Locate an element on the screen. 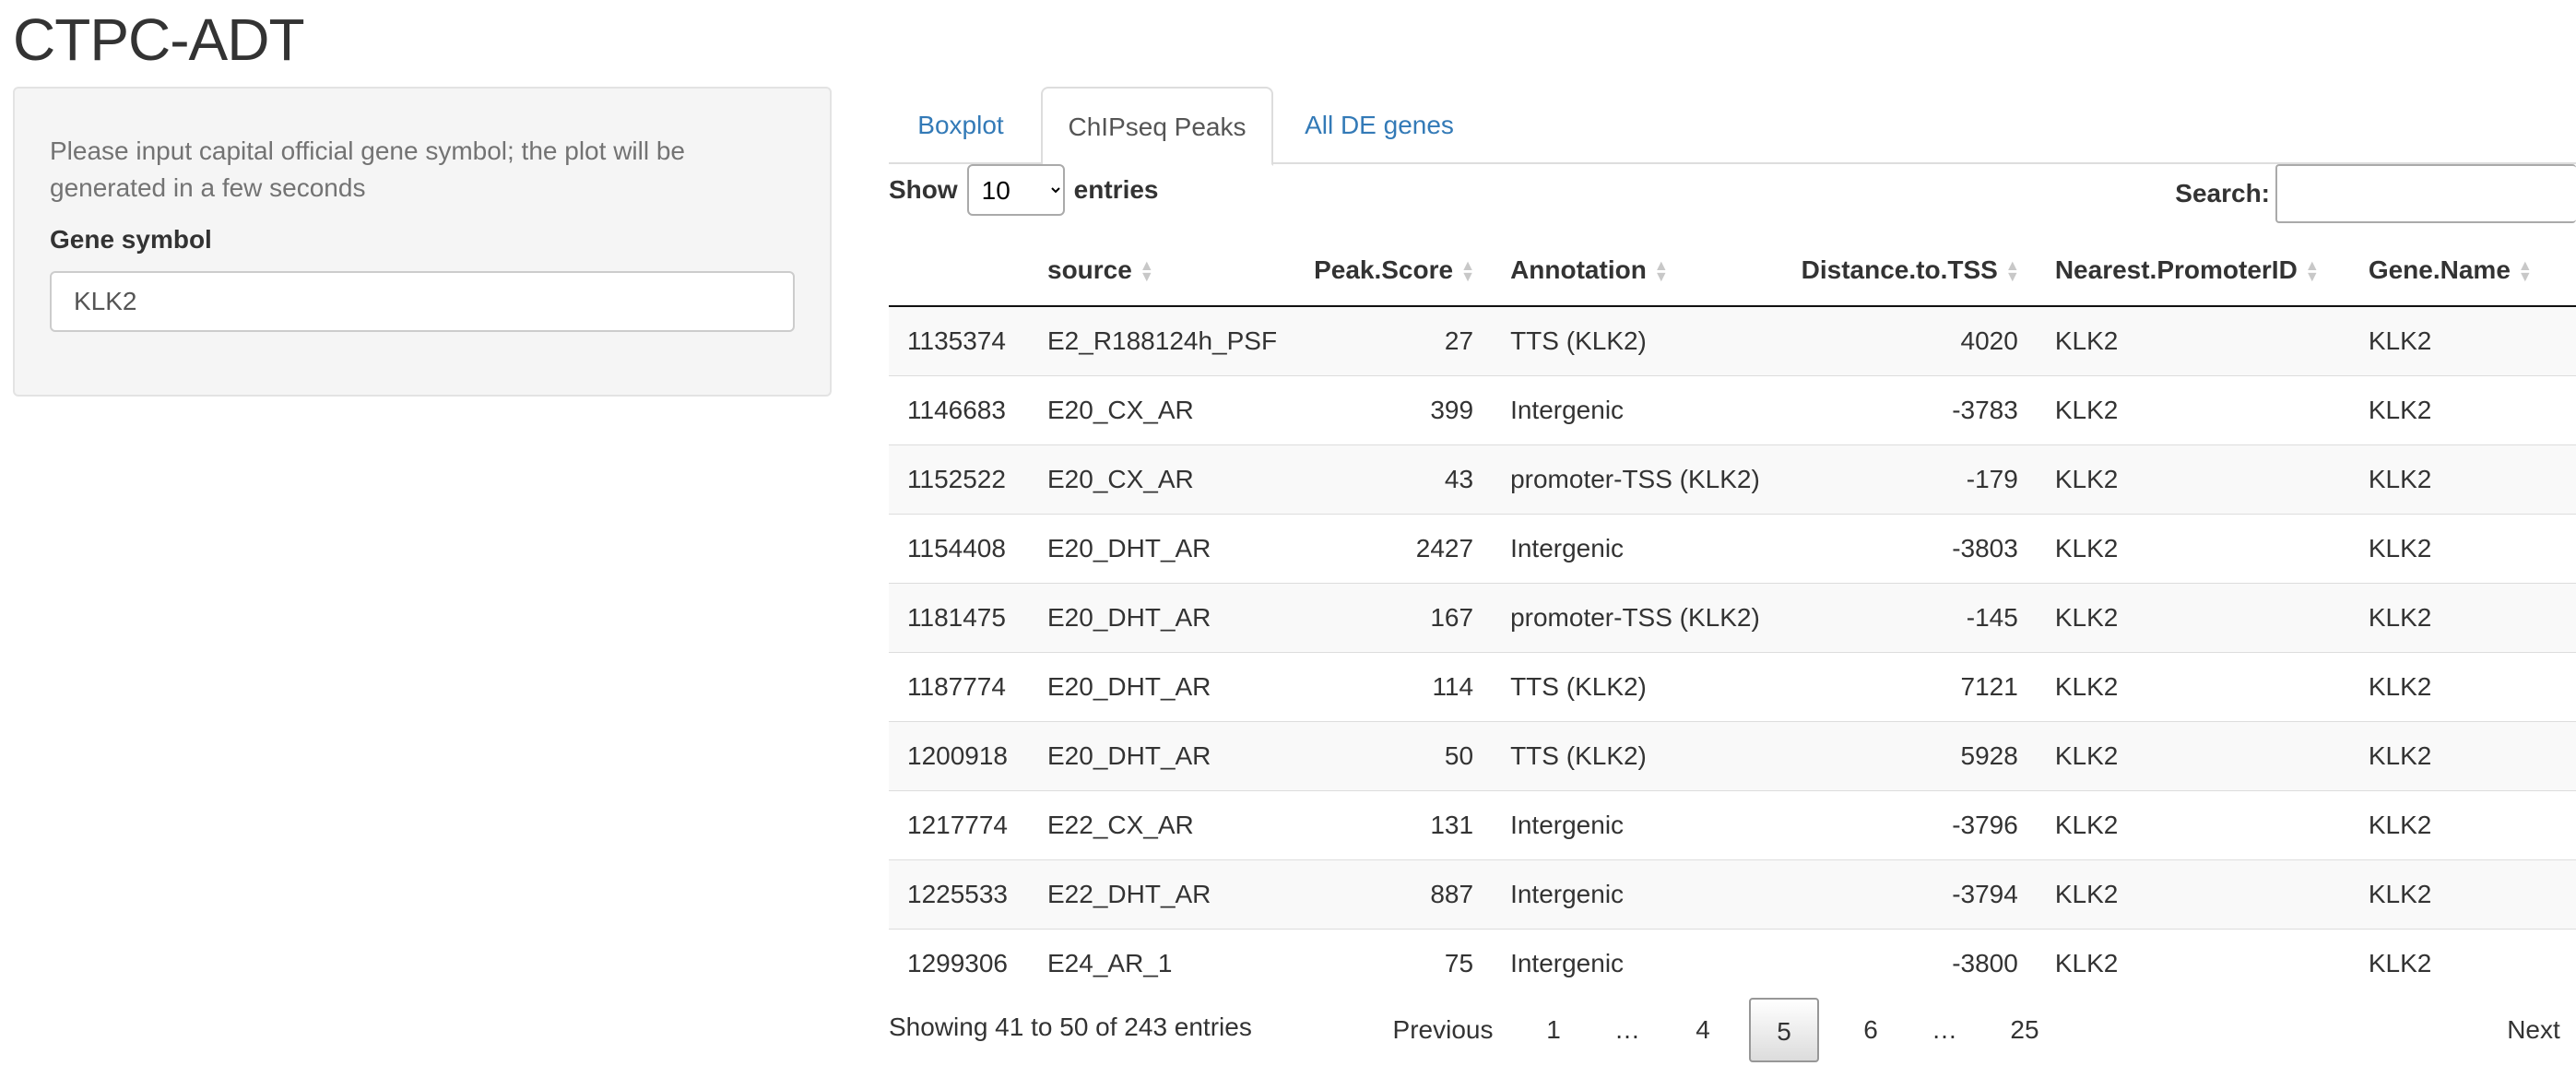 The image size is (2576, 1066). cell-index: 1225533 is located at coordinates (959, 894).